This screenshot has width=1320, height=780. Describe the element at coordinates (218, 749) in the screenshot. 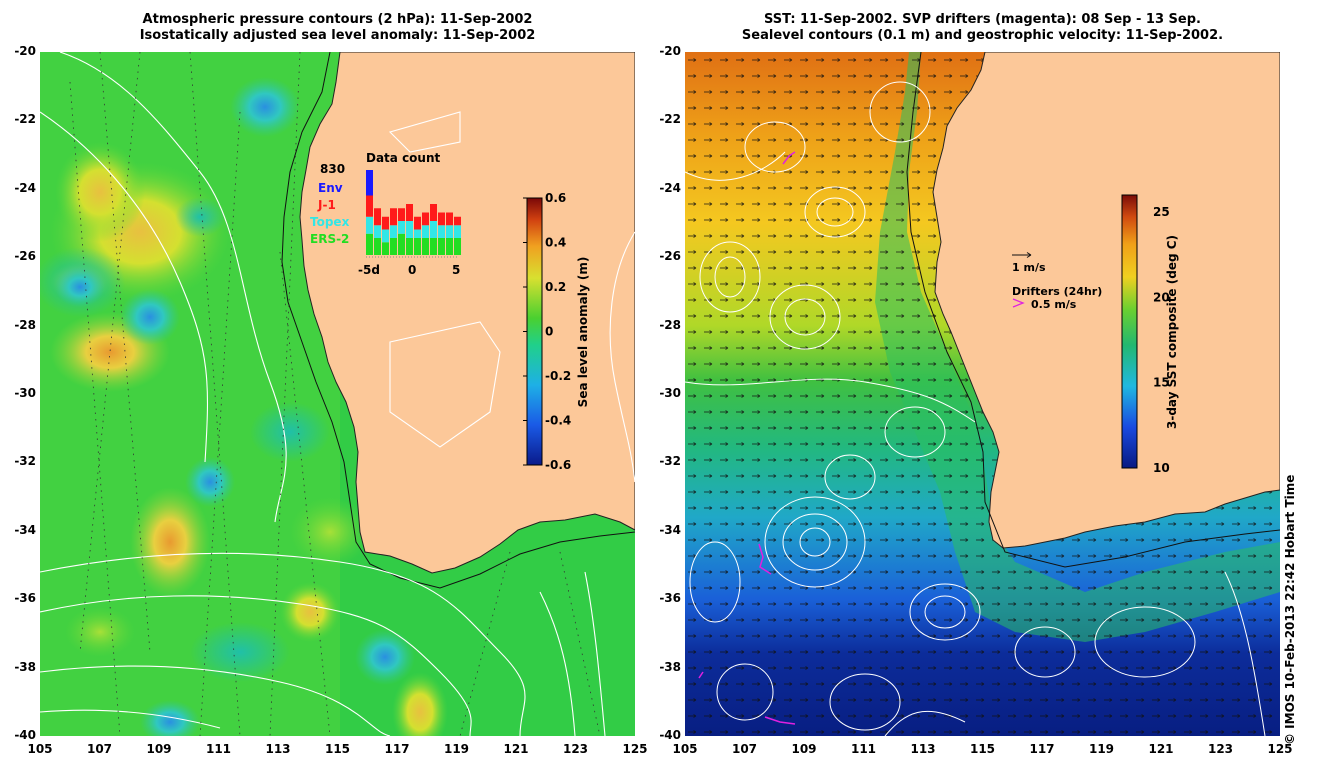

I see `x-tick-label: 111` at that location.